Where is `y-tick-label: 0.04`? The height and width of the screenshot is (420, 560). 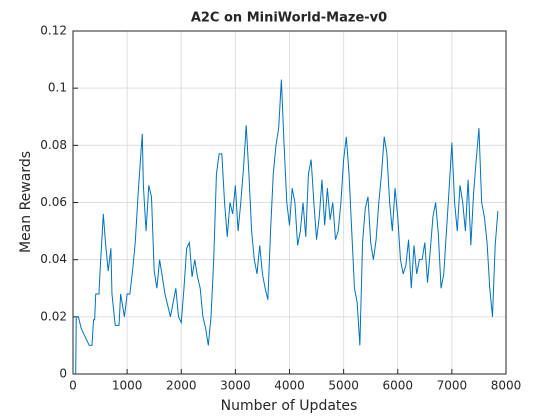
y-tick-label: 0.04 is located at coordinates (53, 259).